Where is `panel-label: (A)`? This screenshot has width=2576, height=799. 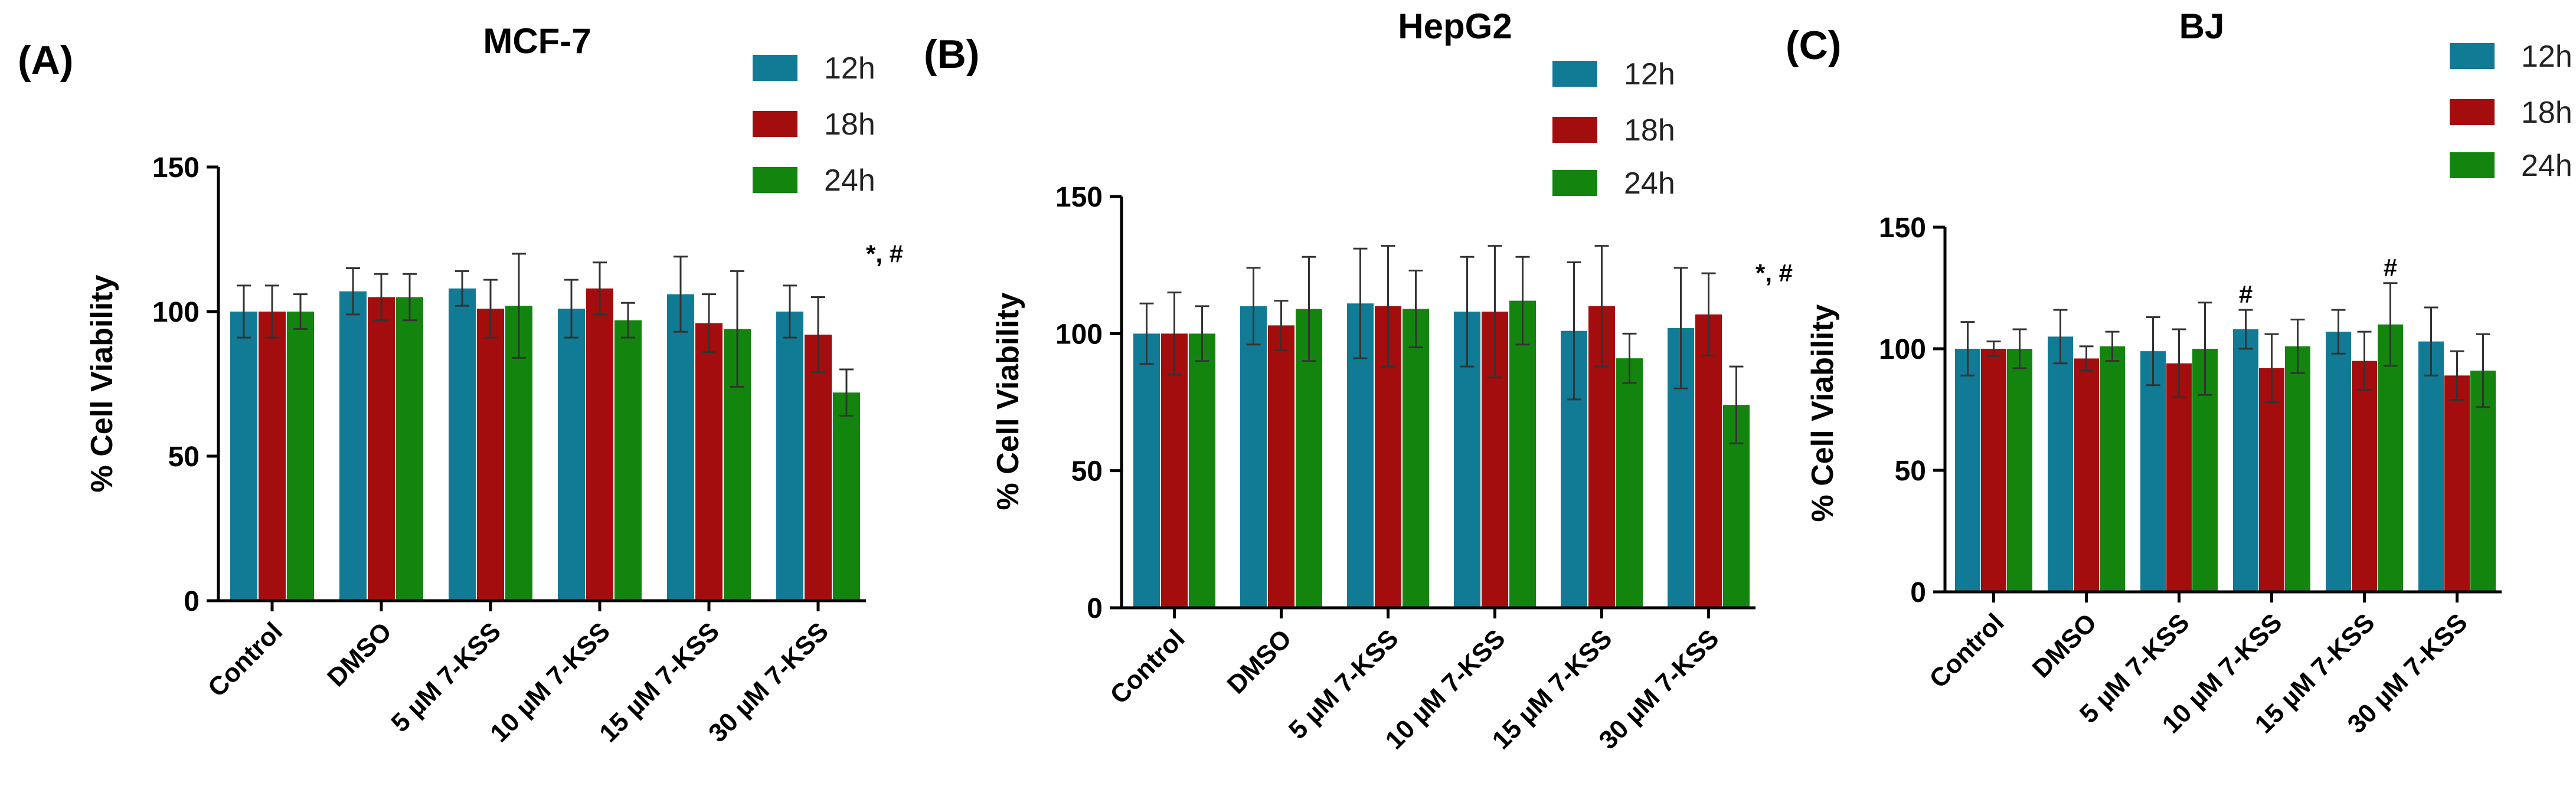 panel-label: (A) is located at coordinates (45, 60).